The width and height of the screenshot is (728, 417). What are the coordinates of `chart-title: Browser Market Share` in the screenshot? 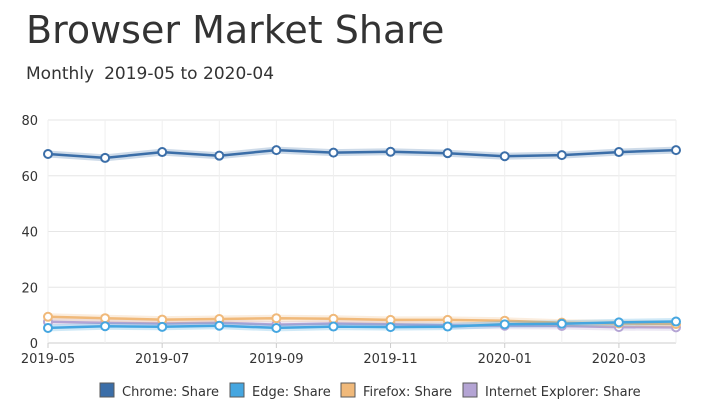 It's located at (235, 30).